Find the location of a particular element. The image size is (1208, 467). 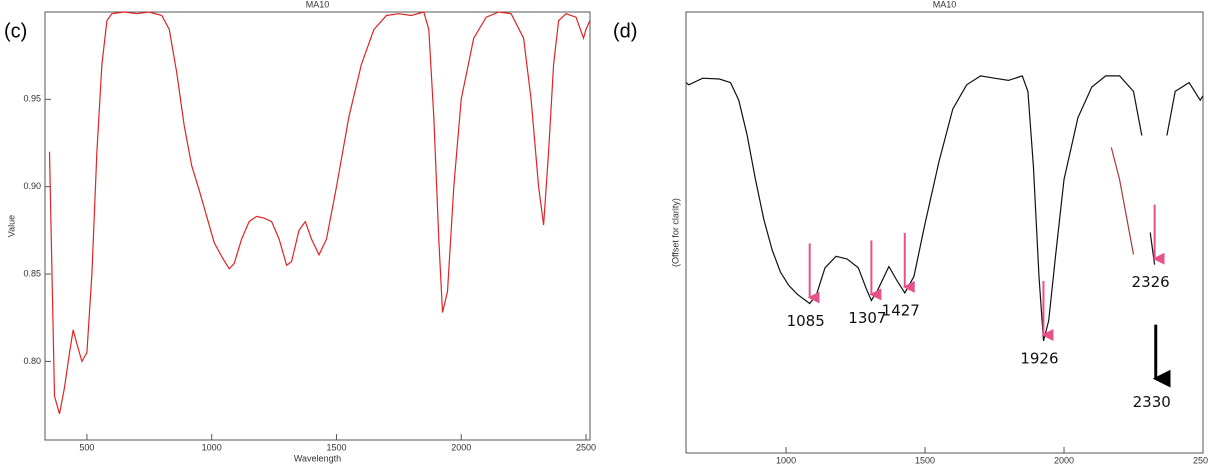

annotation-label: 1427 is located at coordinates (901, 310).